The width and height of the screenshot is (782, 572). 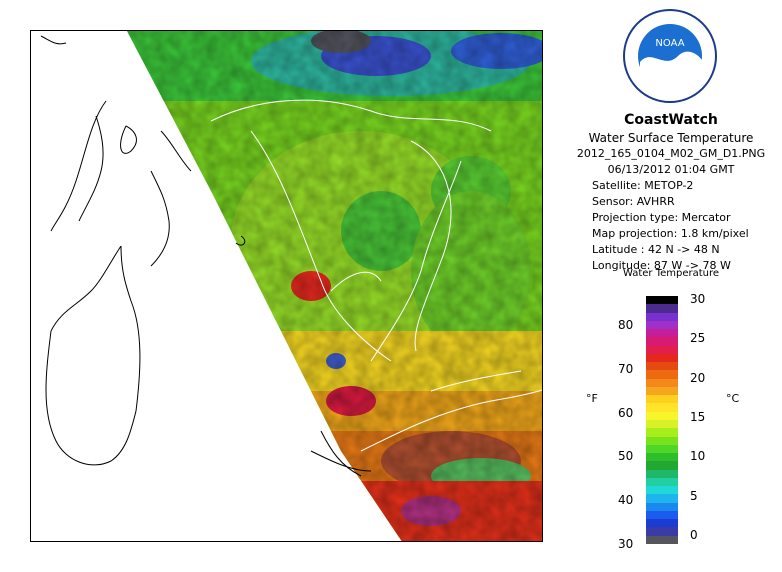 I want to click on celsius-tick-label: 30, so click(x=698, y=299).